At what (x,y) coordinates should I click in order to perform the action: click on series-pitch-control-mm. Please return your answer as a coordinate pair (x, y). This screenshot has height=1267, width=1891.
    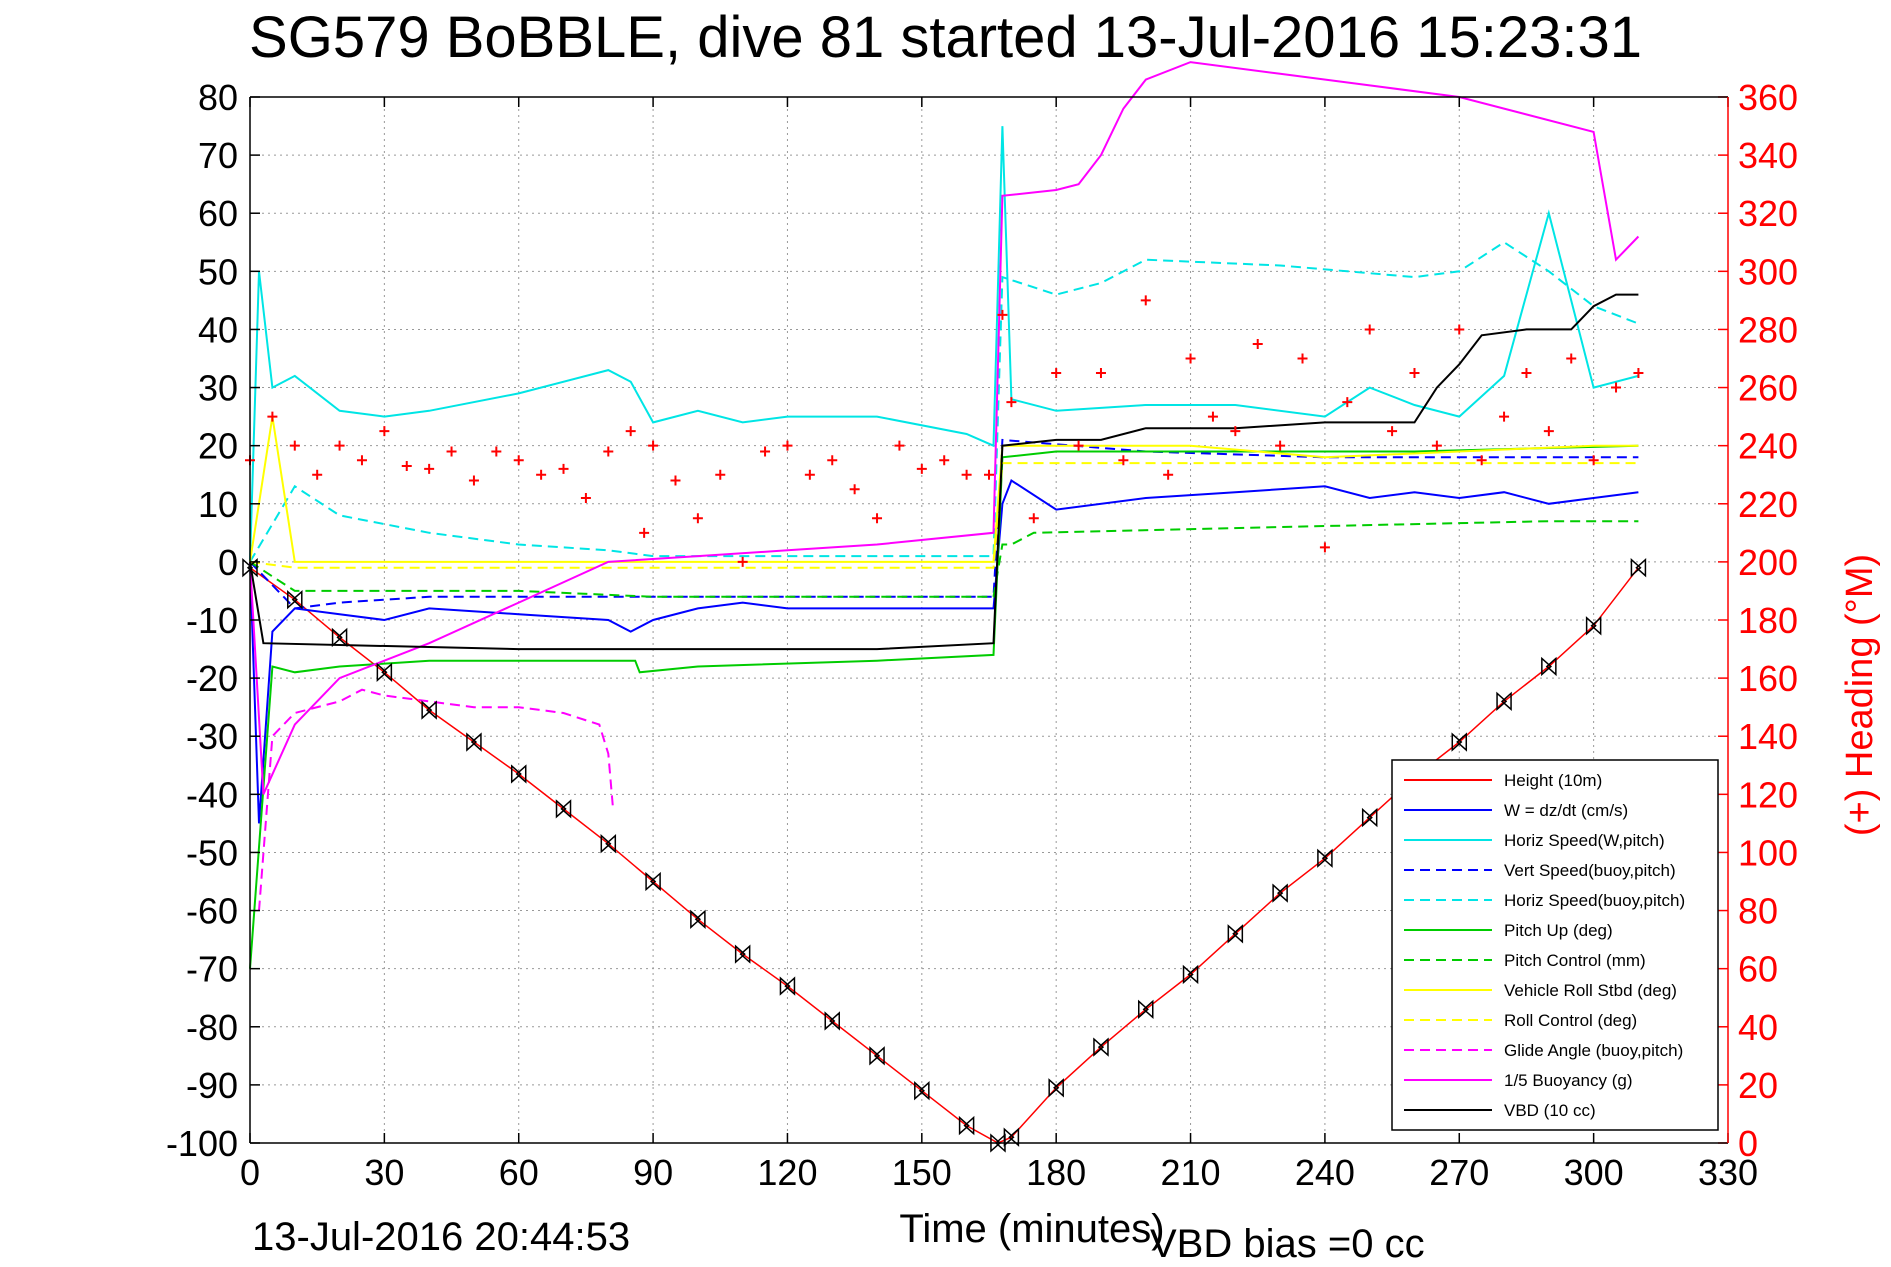
    Looking at the image, I should click on (944, 559).